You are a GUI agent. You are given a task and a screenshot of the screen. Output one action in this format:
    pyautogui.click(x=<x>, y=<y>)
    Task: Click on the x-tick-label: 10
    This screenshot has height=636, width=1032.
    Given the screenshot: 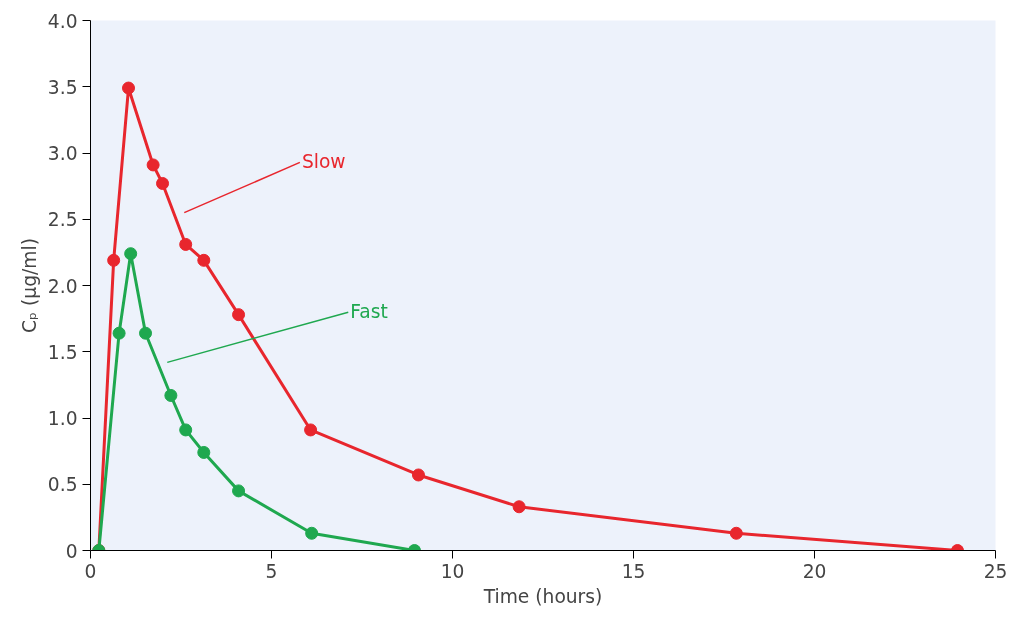 What is the action you would take?
    pyautogui.click(x=452, y=571)
    